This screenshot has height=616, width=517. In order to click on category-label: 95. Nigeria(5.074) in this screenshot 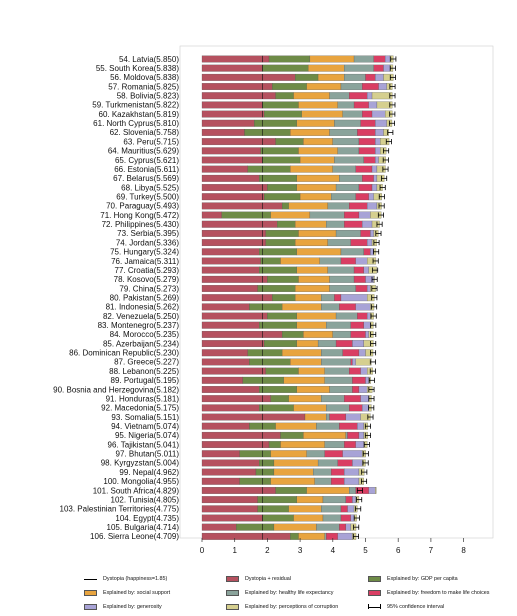, I will do `click(147, 435)`.